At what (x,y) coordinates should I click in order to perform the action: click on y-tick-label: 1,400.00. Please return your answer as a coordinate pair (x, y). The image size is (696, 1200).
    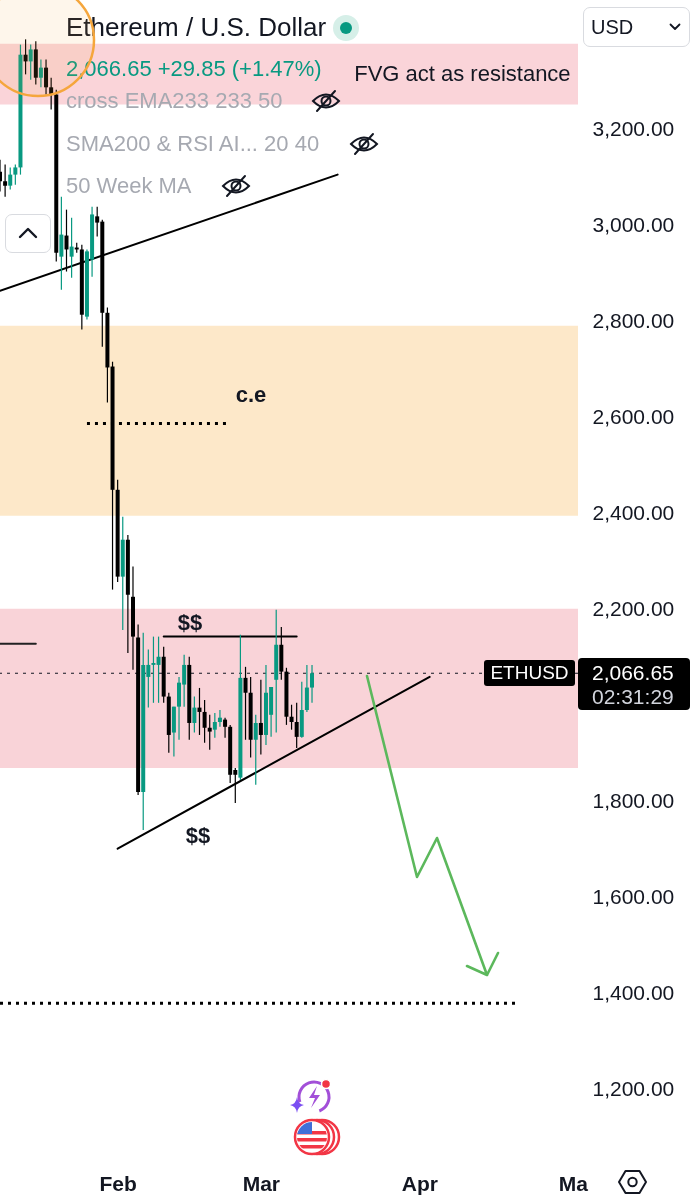
    Looking at the image, I should click on (633, 992).